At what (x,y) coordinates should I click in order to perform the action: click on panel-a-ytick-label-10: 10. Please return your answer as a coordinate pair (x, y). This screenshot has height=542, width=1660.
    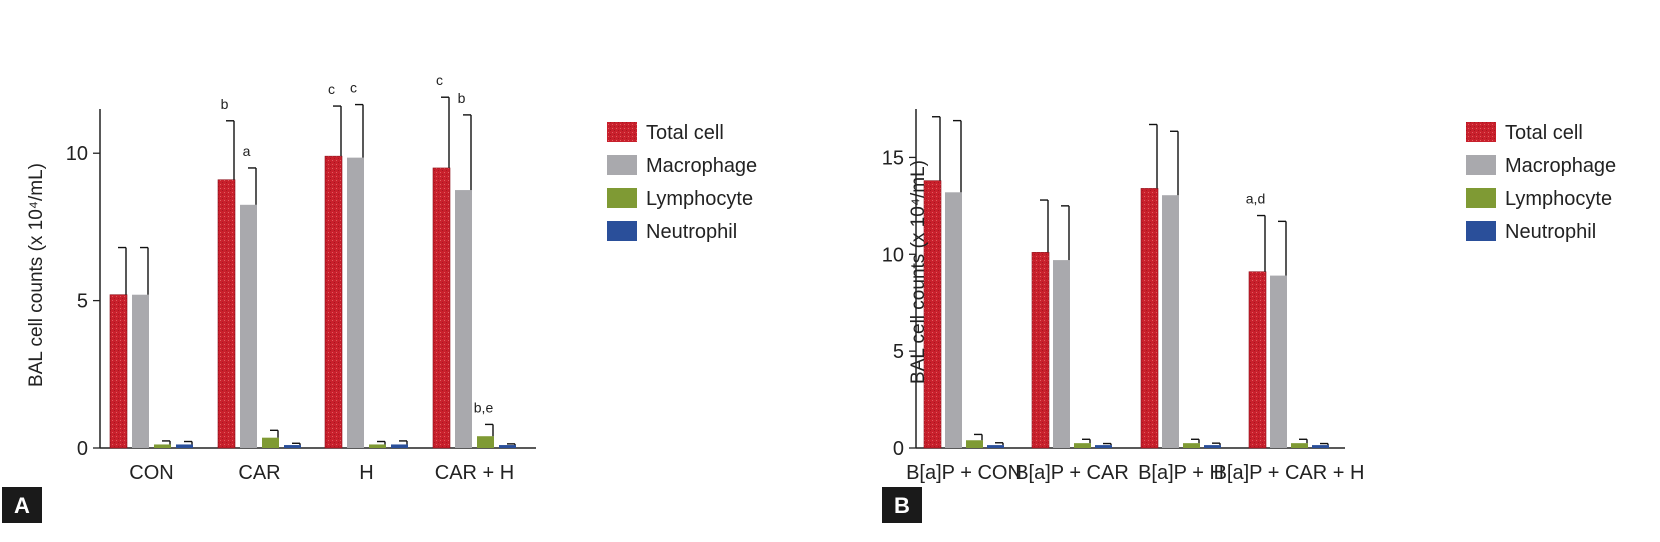
    Looking at the image, I should click on (77, 154).